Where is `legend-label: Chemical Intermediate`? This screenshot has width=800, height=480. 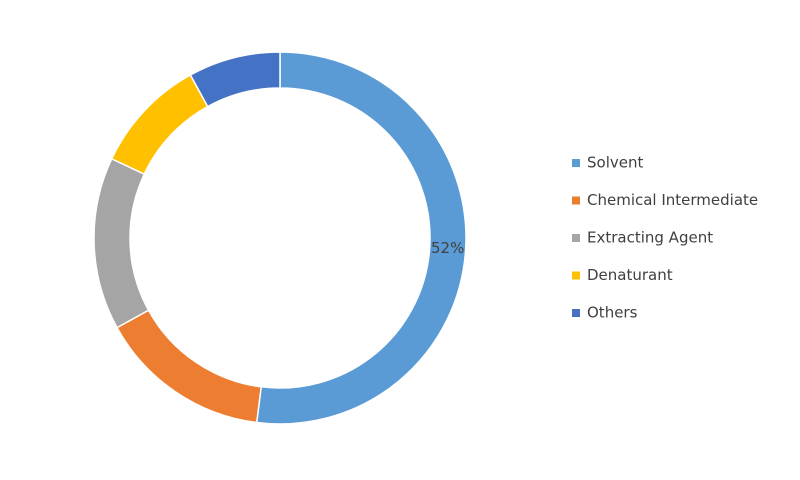
legend-label: Chemical Intermediate is located at coordinates (672, 200).